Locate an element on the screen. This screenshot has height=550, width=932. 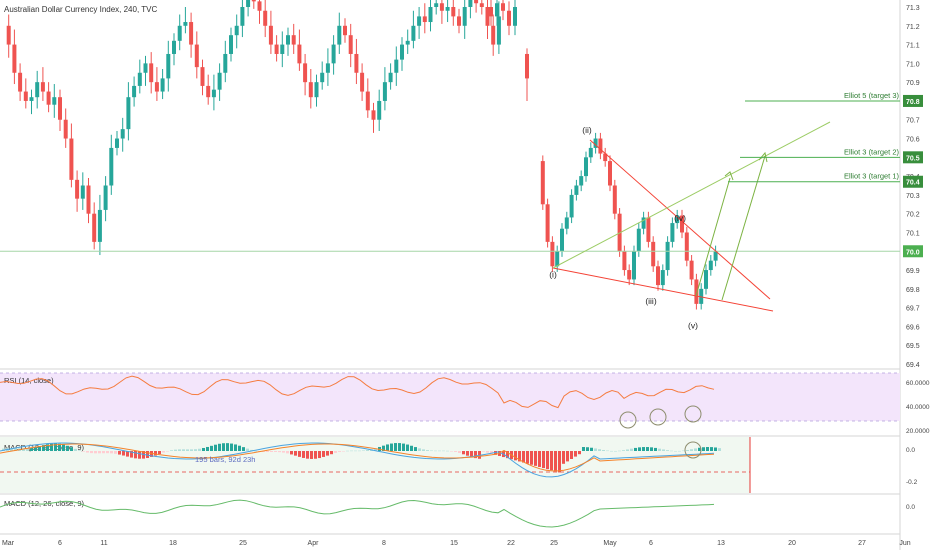
macd-line is located at coordinates (357, 460).